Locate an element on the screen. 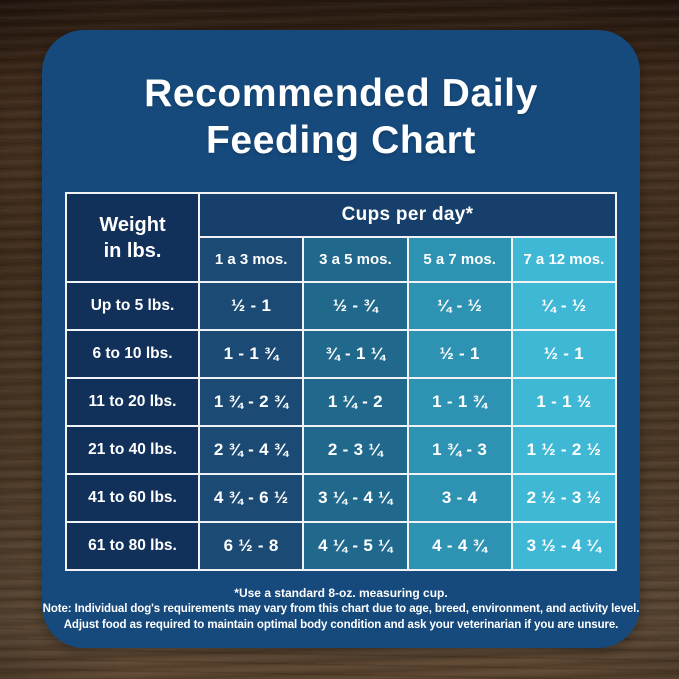 This screenshot has width=679, height=679. weight-column-header: Weight in lbs. is located at coordinates (132, 237).